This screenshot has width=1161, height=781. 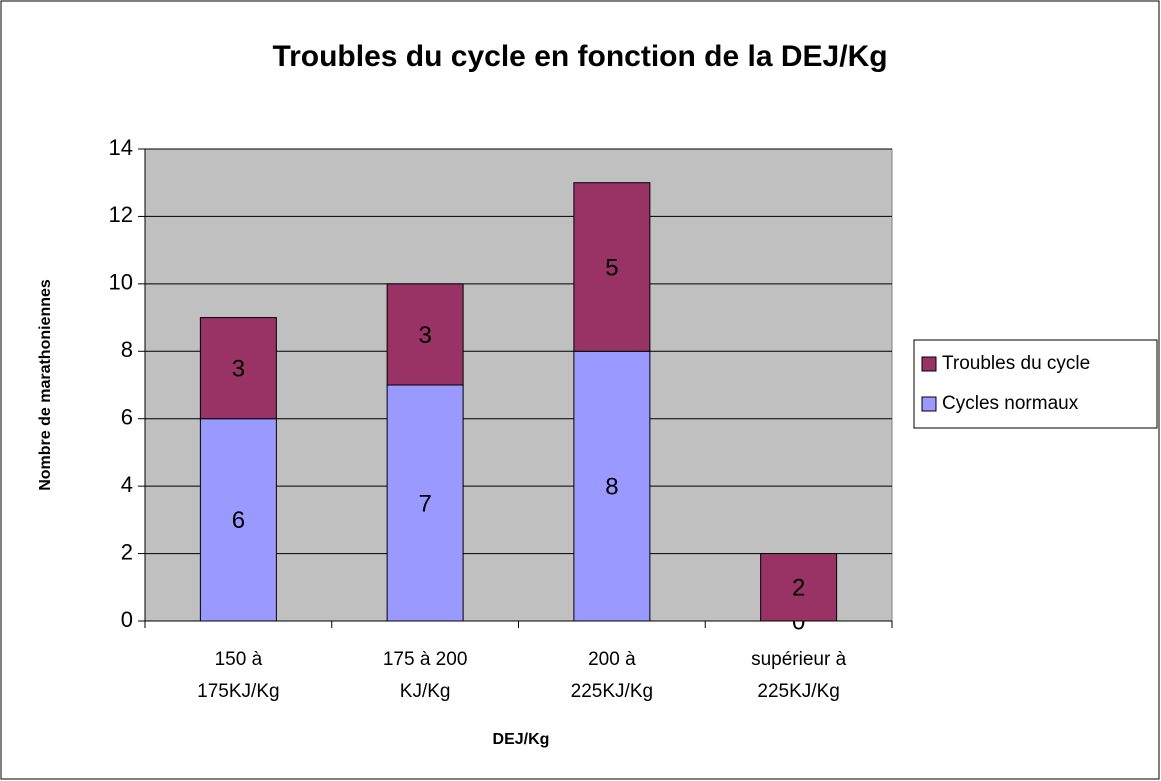 I want to click on data-label: 5, so click(x=611, y=267).